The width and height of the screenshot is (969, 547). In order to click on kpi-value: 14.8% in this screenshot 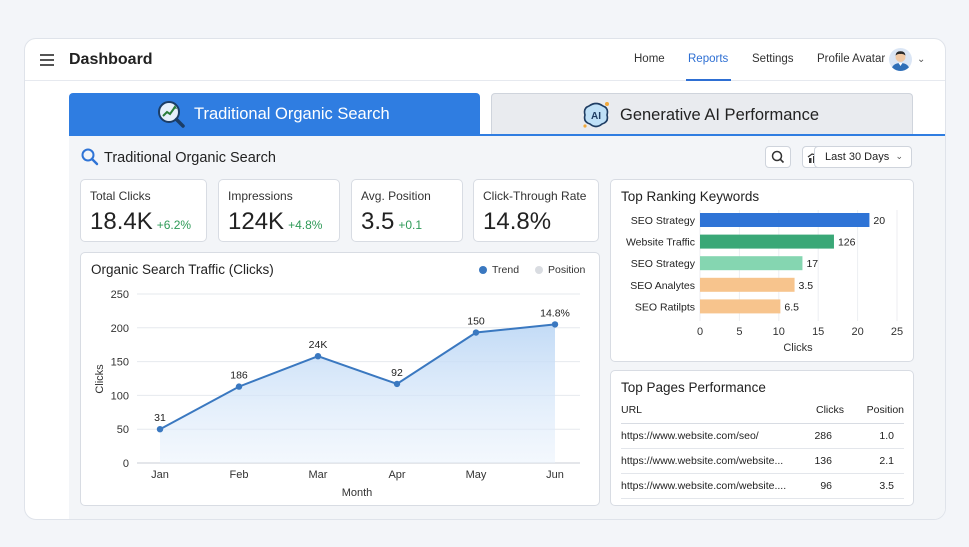, I will do `click(517, 221)`.